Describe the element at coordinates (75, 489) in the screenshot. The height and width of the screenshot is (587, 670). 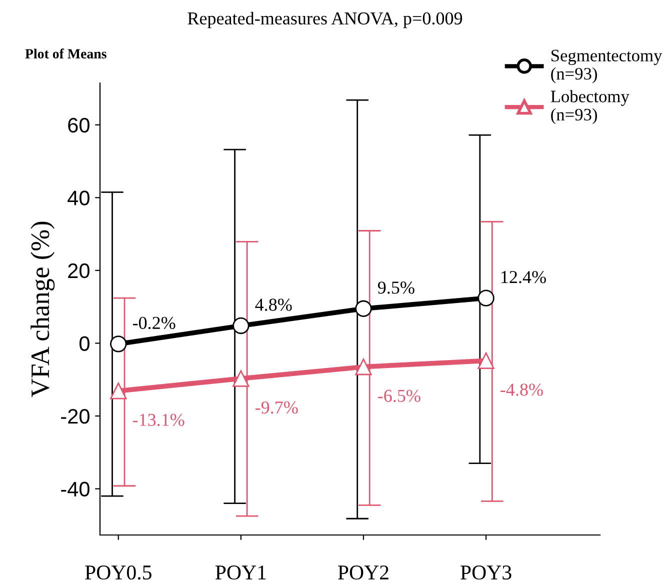
I see `y-tick-label: -40` at that location.